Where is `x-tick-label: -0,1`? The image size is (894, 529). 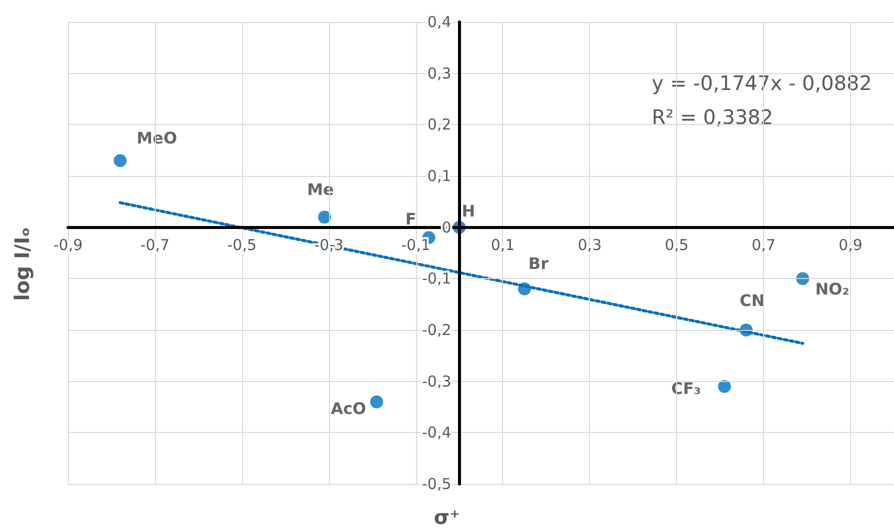
x-tick-label: -0,1 is located at coordinates (415, 245).